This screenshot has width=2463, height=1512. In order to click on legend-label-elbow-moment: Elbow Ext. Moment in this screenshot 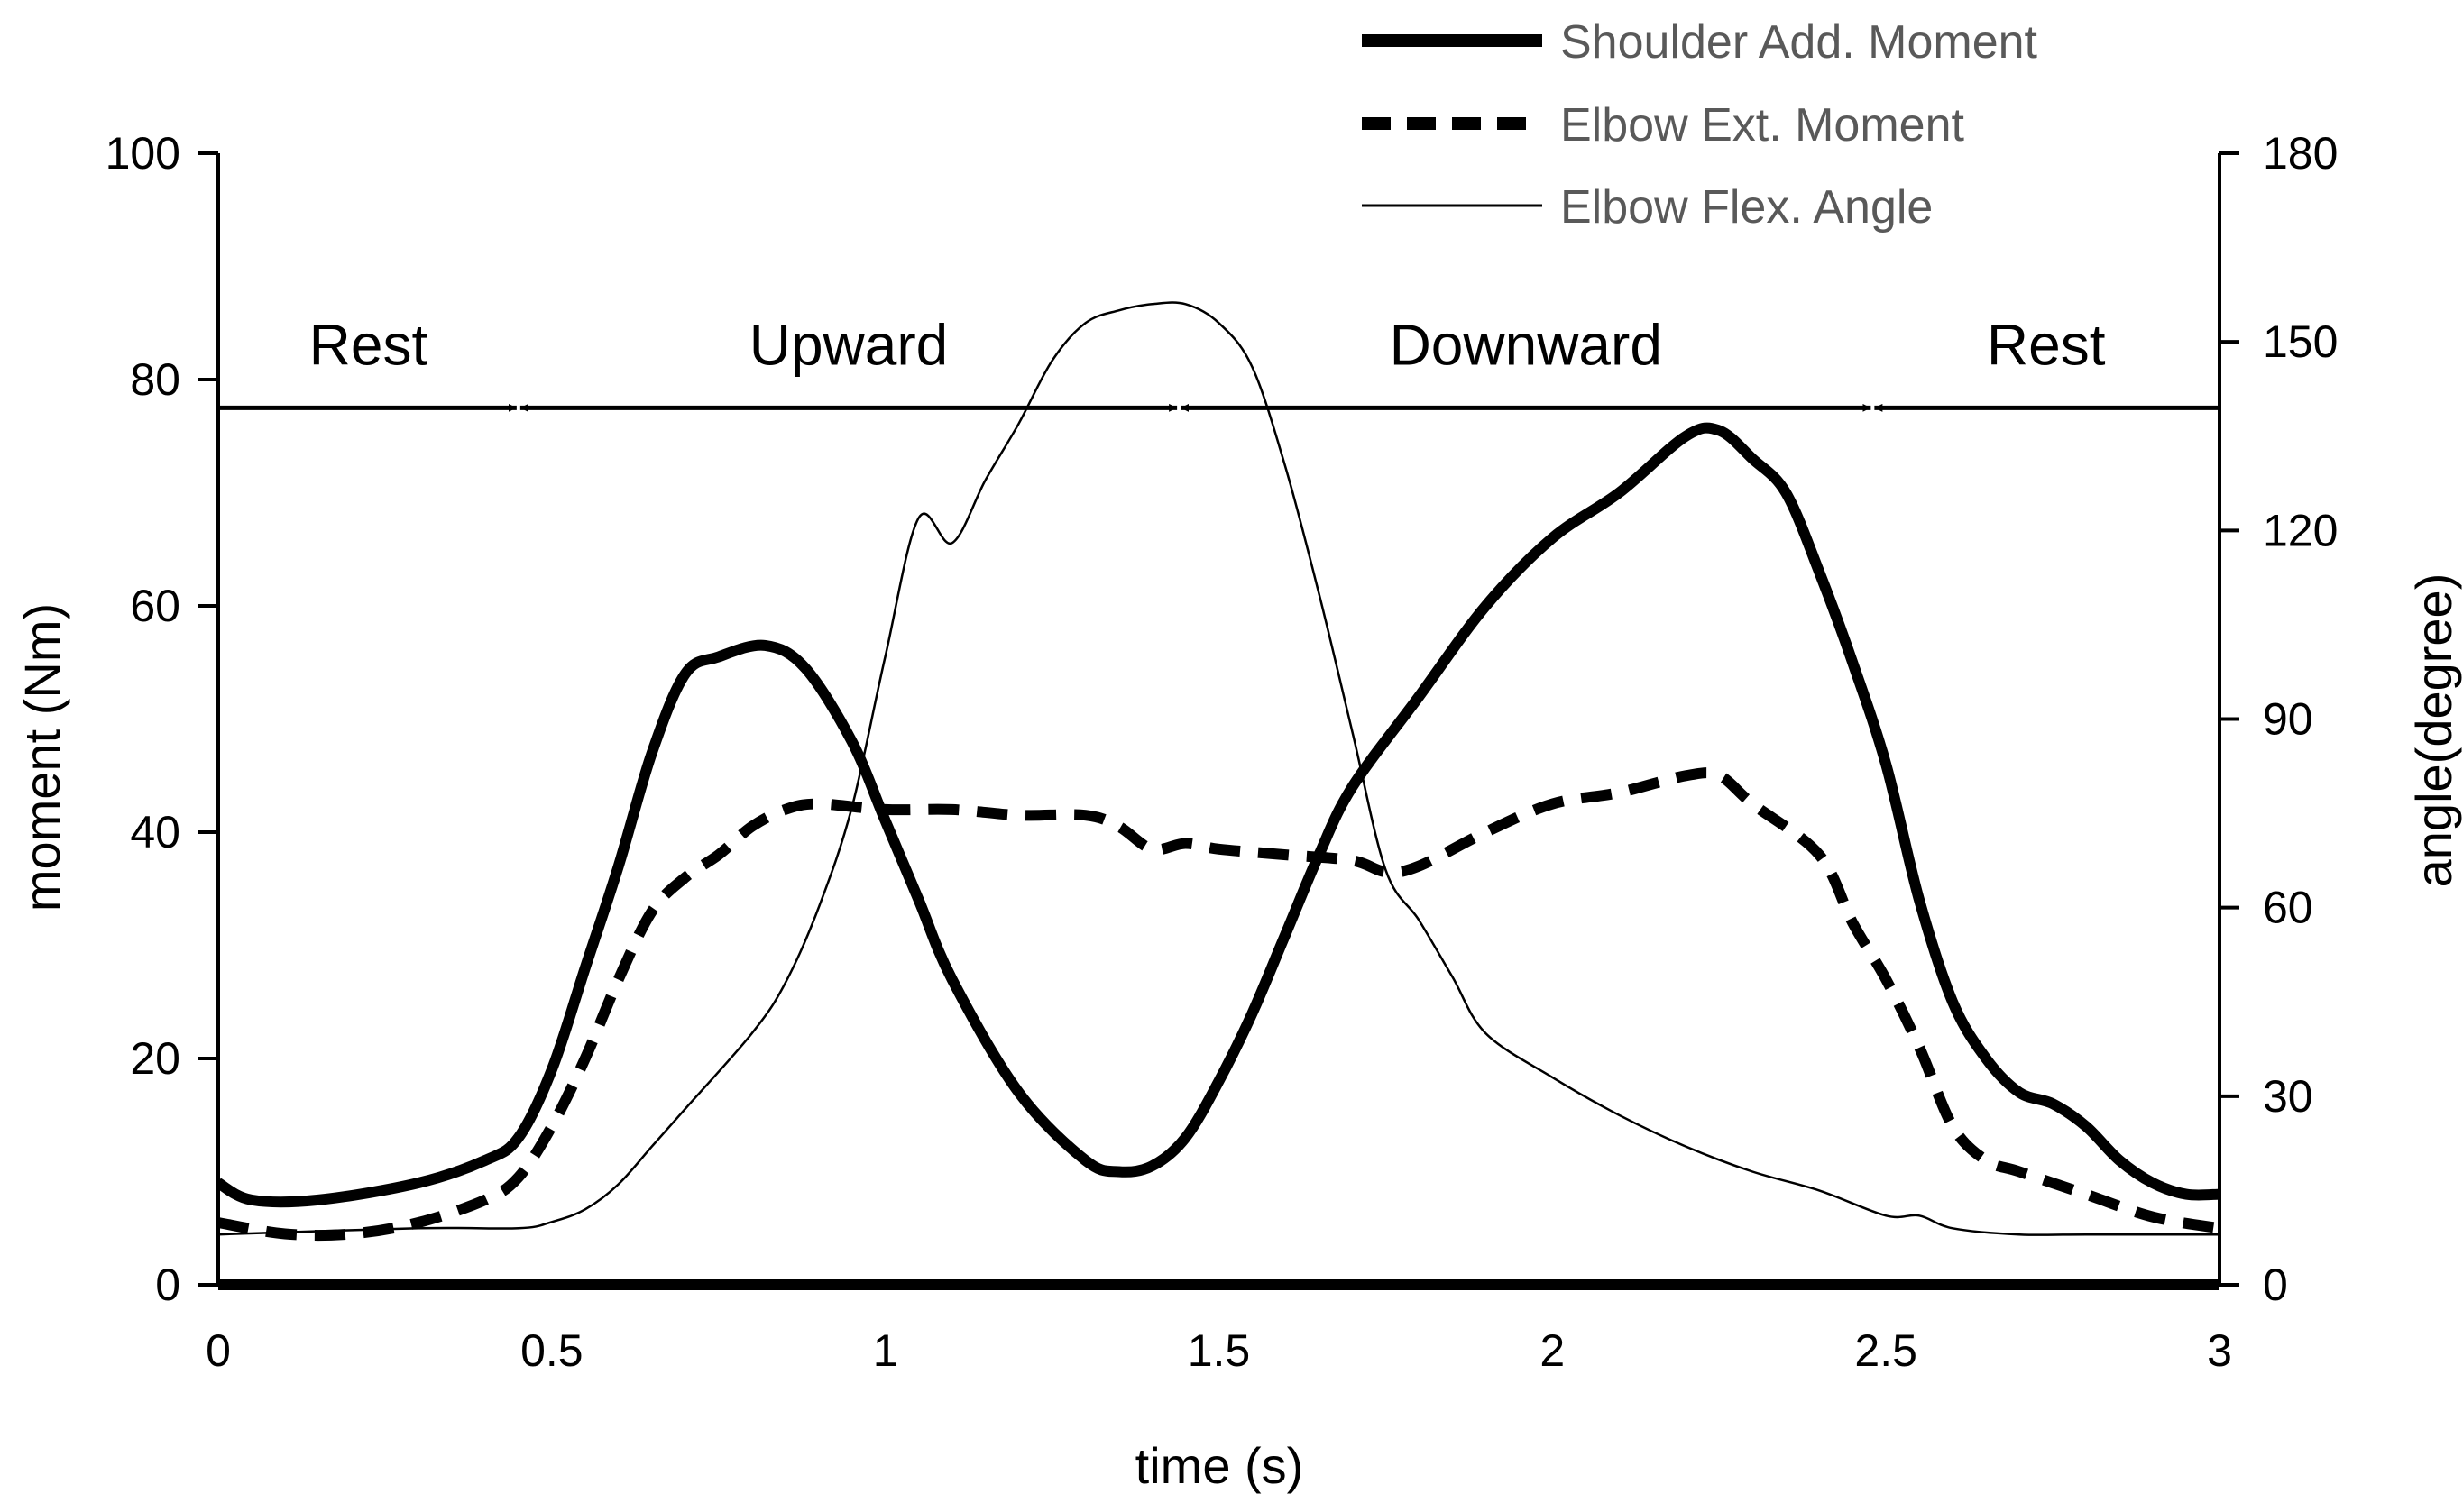, I will do `click(1762, 125)`.